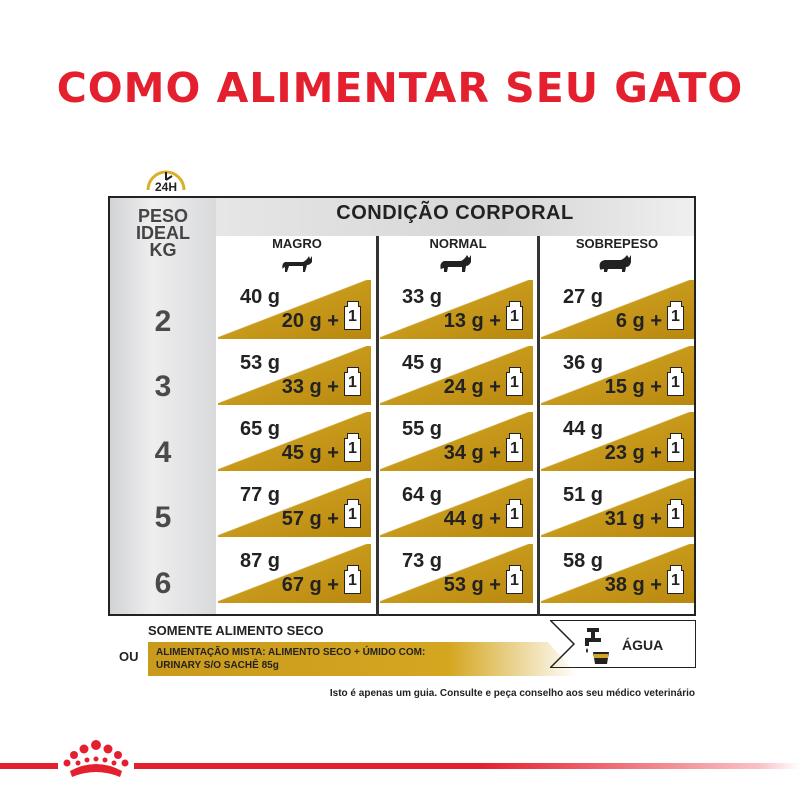 This screenshot has width=800, height=800. What do you see at coordinates (400, 766) in the screenshot?
I see `brand-red-line` at bounding box center [400, 766].